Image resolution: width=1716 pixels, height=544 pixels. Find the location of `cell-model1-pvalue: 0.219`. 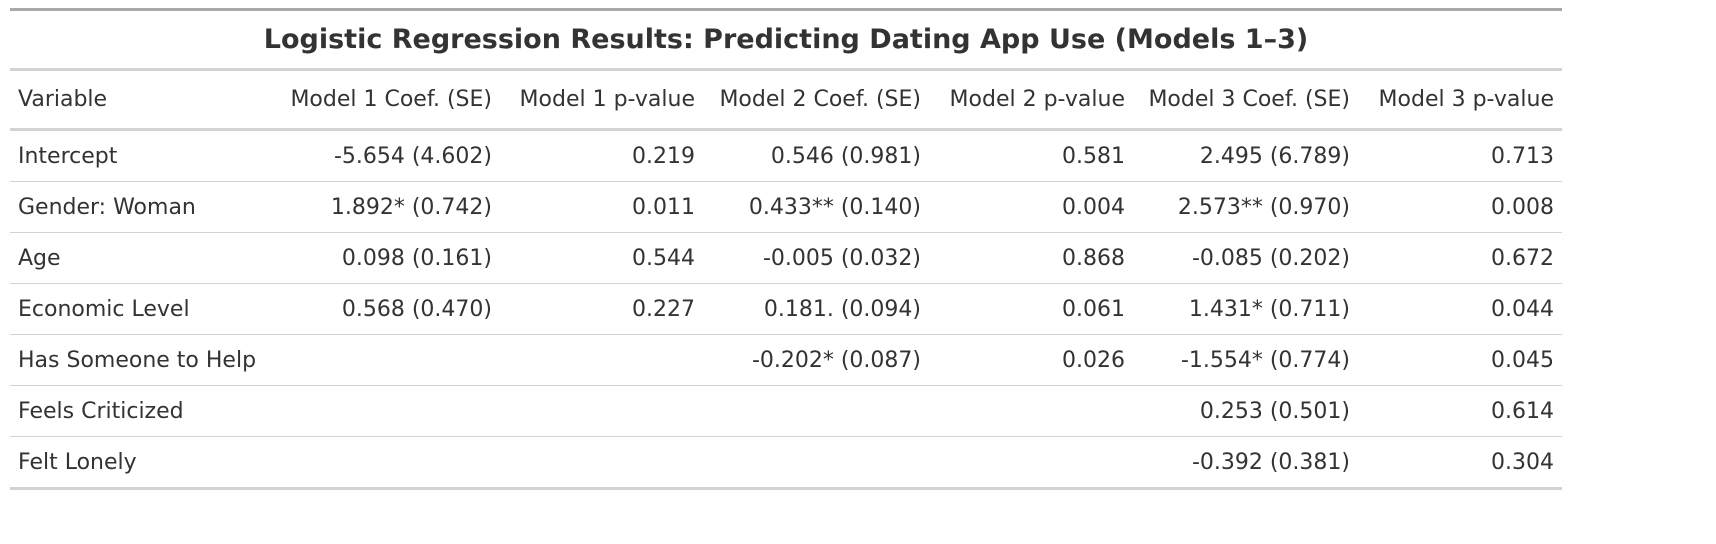

cell-model1-pvalue: 0.219 is located at coordinates (601, 155).